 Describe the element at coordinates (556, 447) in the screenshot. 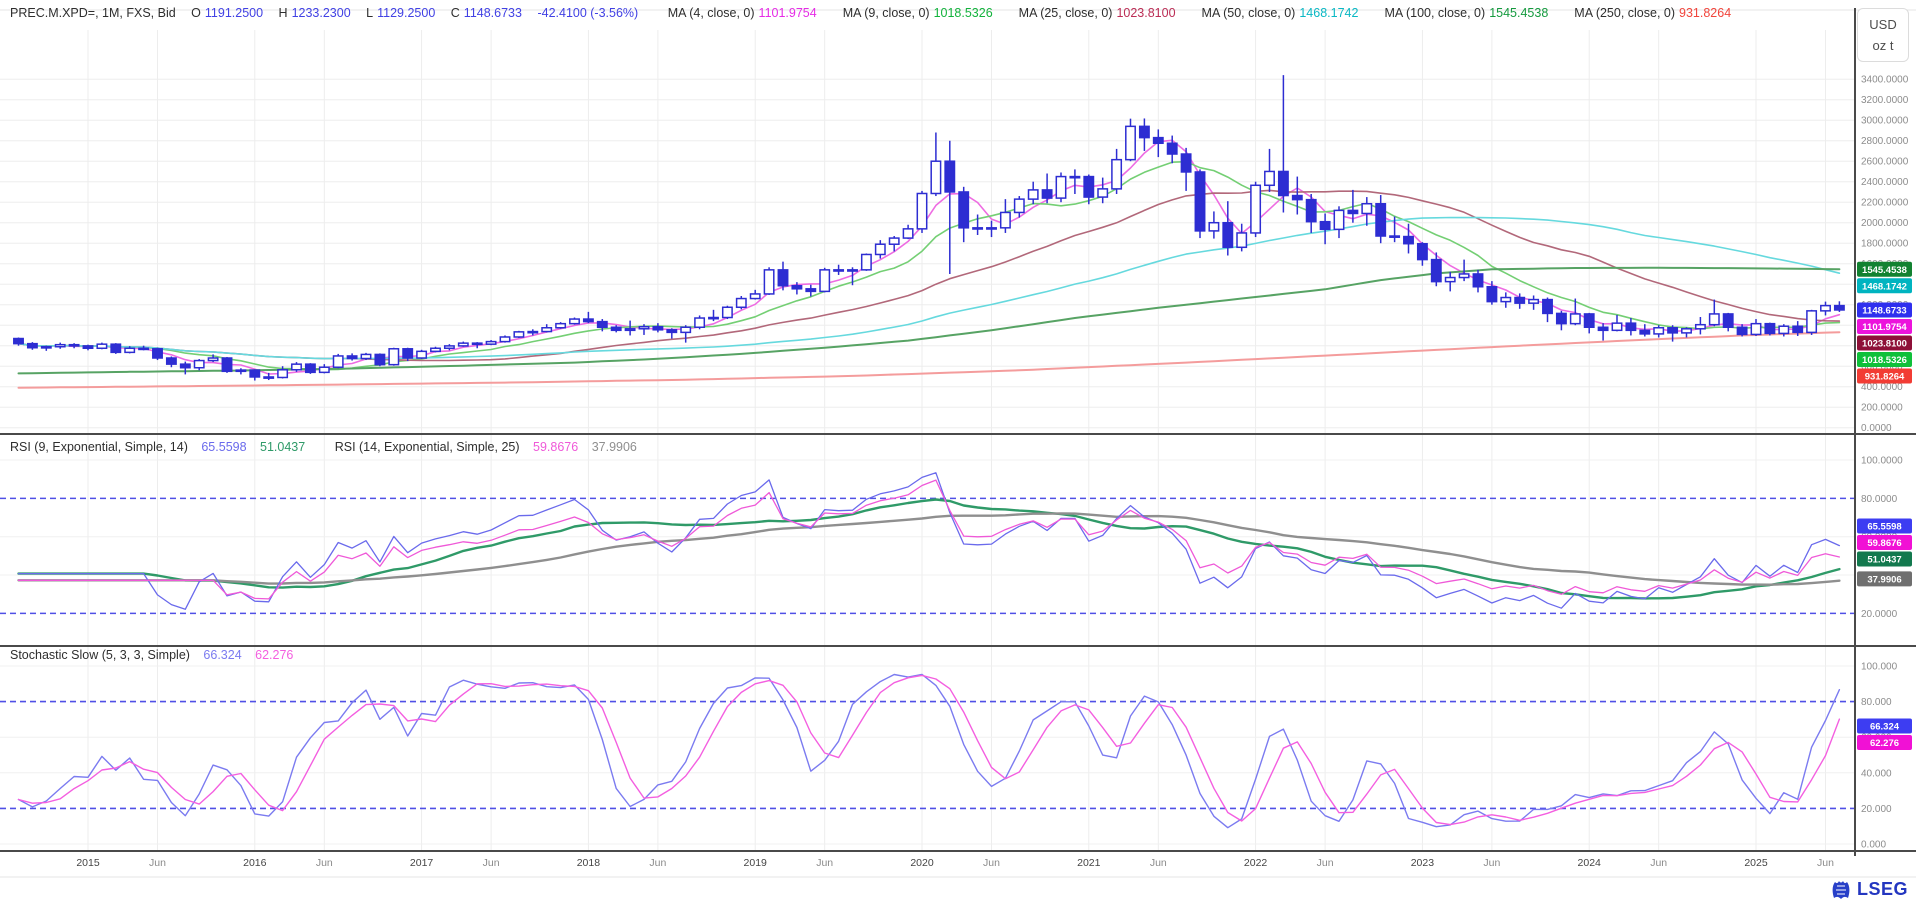

I see `rsi2-value: 59.8676` at that location.